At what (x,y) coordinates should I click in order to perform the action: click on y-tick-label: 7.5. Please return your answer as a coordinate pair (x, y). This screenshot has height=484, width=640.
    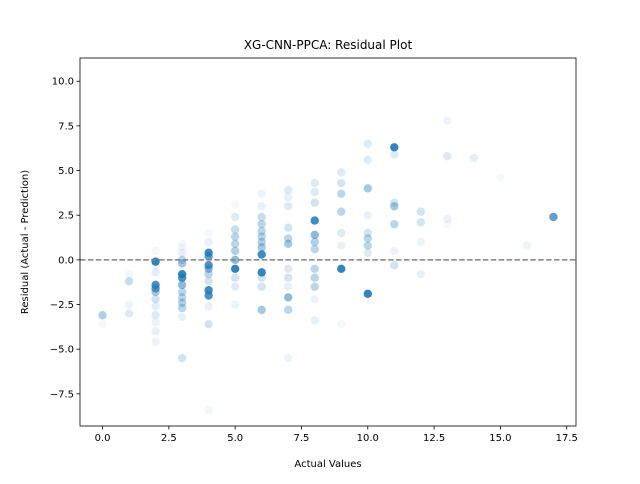
    Looking at the image, I should click on (66, 126).